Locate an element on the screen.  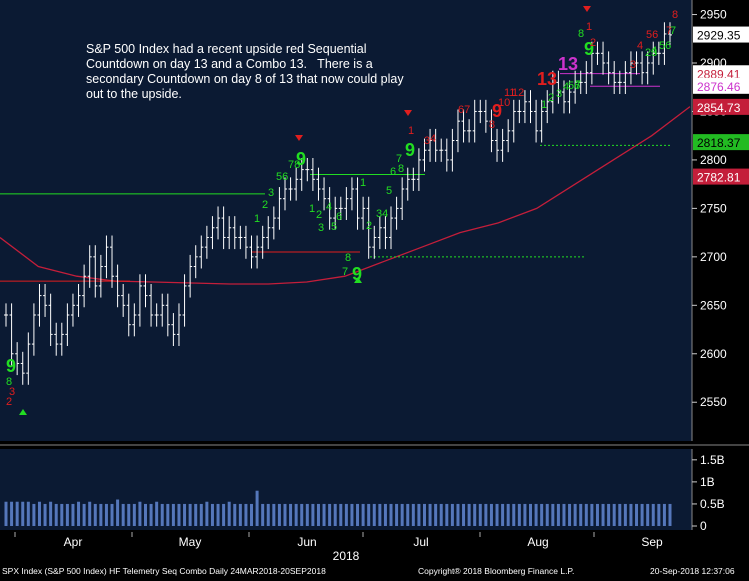
price-tag-value: 2889.41 is located at coordinates (719, 74).